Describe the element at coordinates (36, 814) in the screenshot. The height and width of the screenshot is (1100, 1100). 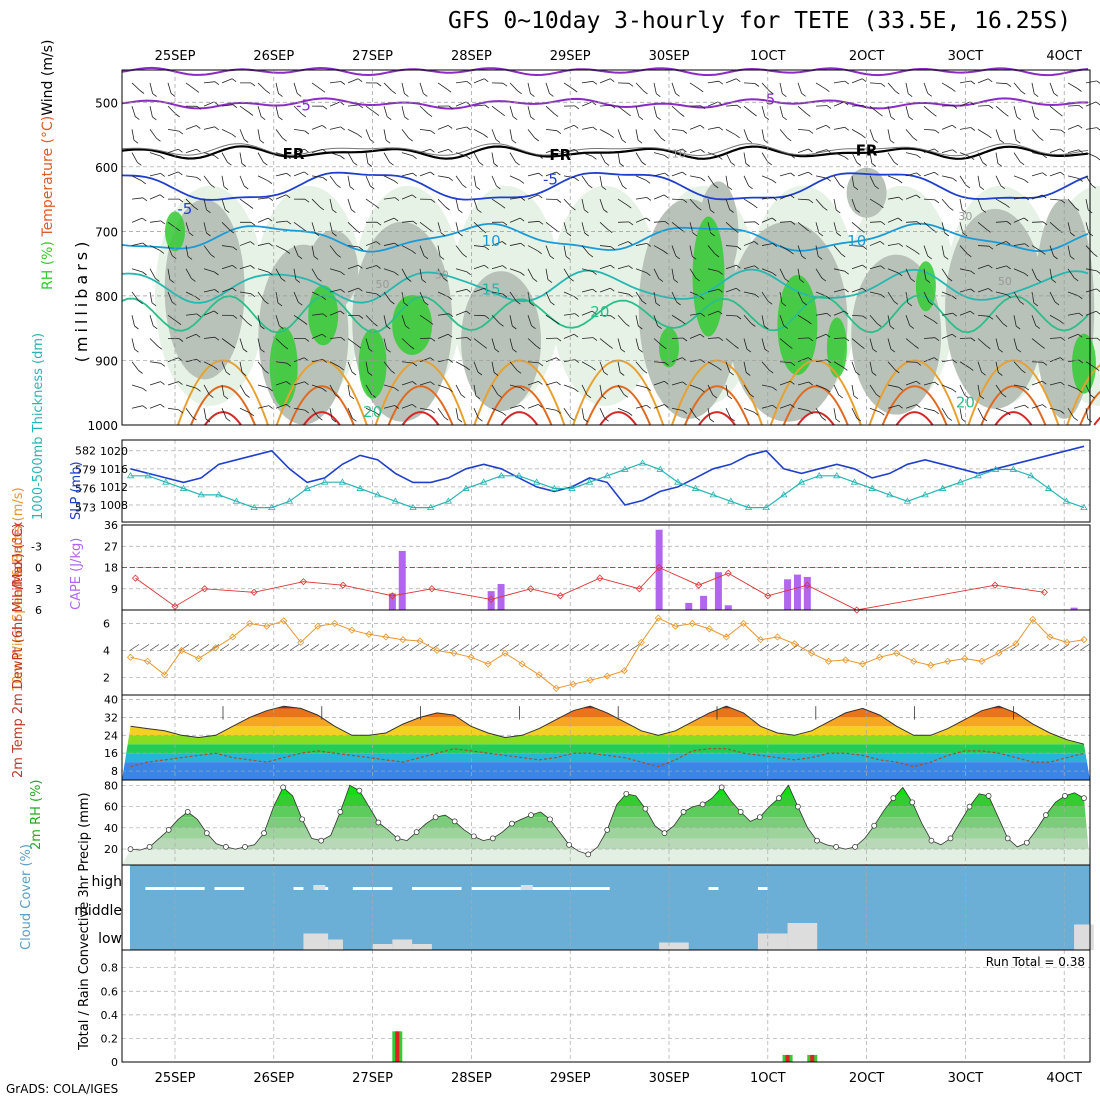
I see `rh-ylabel: 2m RH (%)` at that location.